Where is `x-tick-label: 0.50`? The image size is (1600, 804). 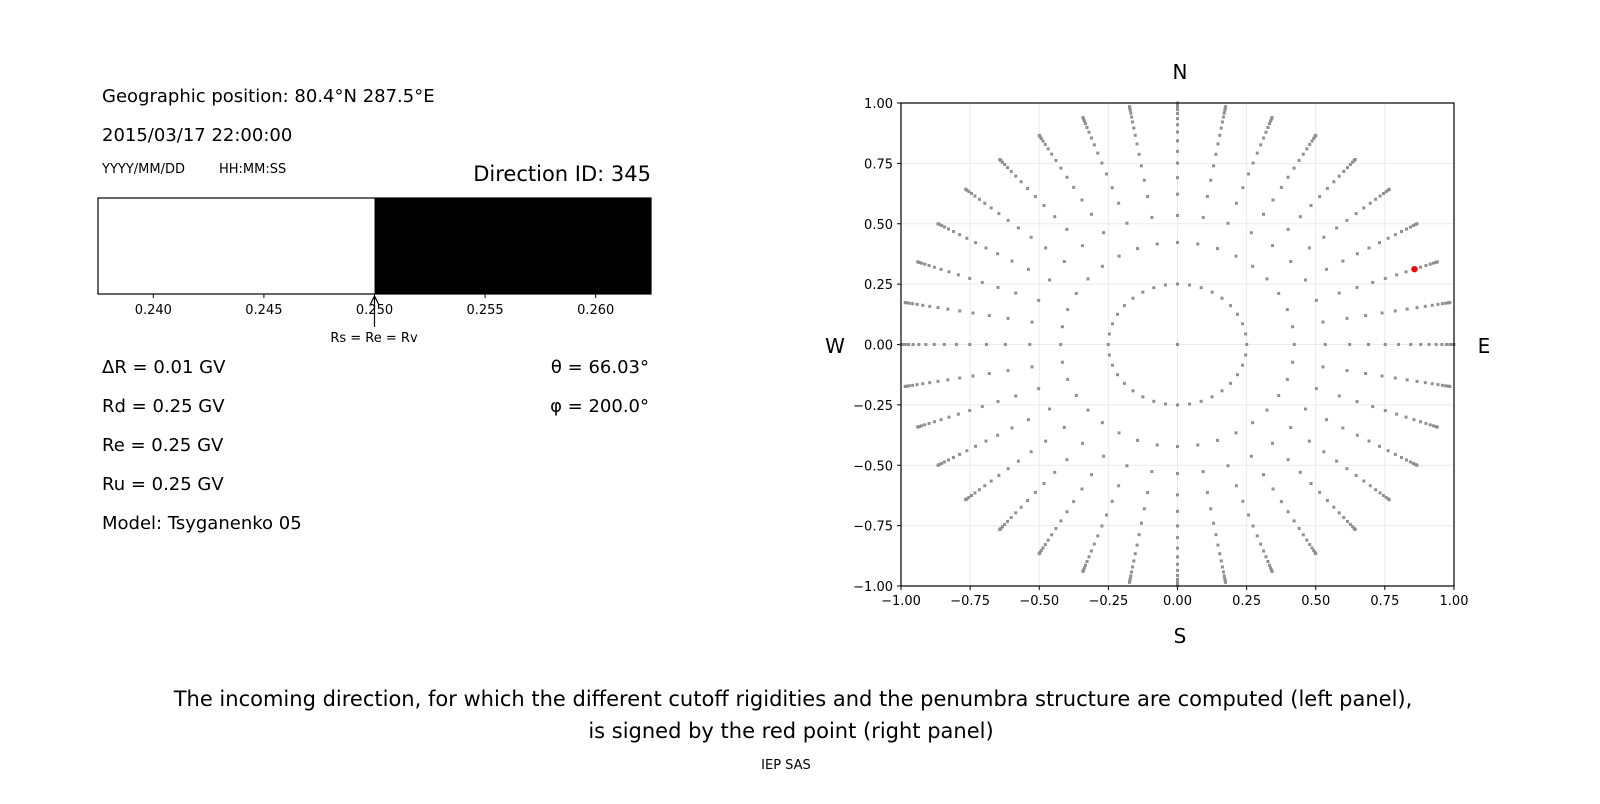 x-tick-label: 0.50 is located at coordinates (1315, 601).